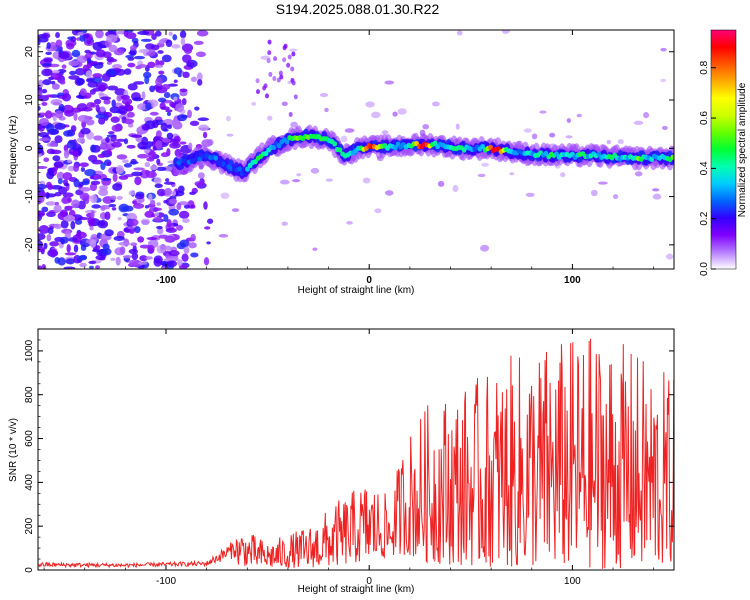 This screenshot has width=750, height=600. Describe the element at coordinates (29, 350) in the screenshot. I see `snr-y-tick-label: 1000` at that location.